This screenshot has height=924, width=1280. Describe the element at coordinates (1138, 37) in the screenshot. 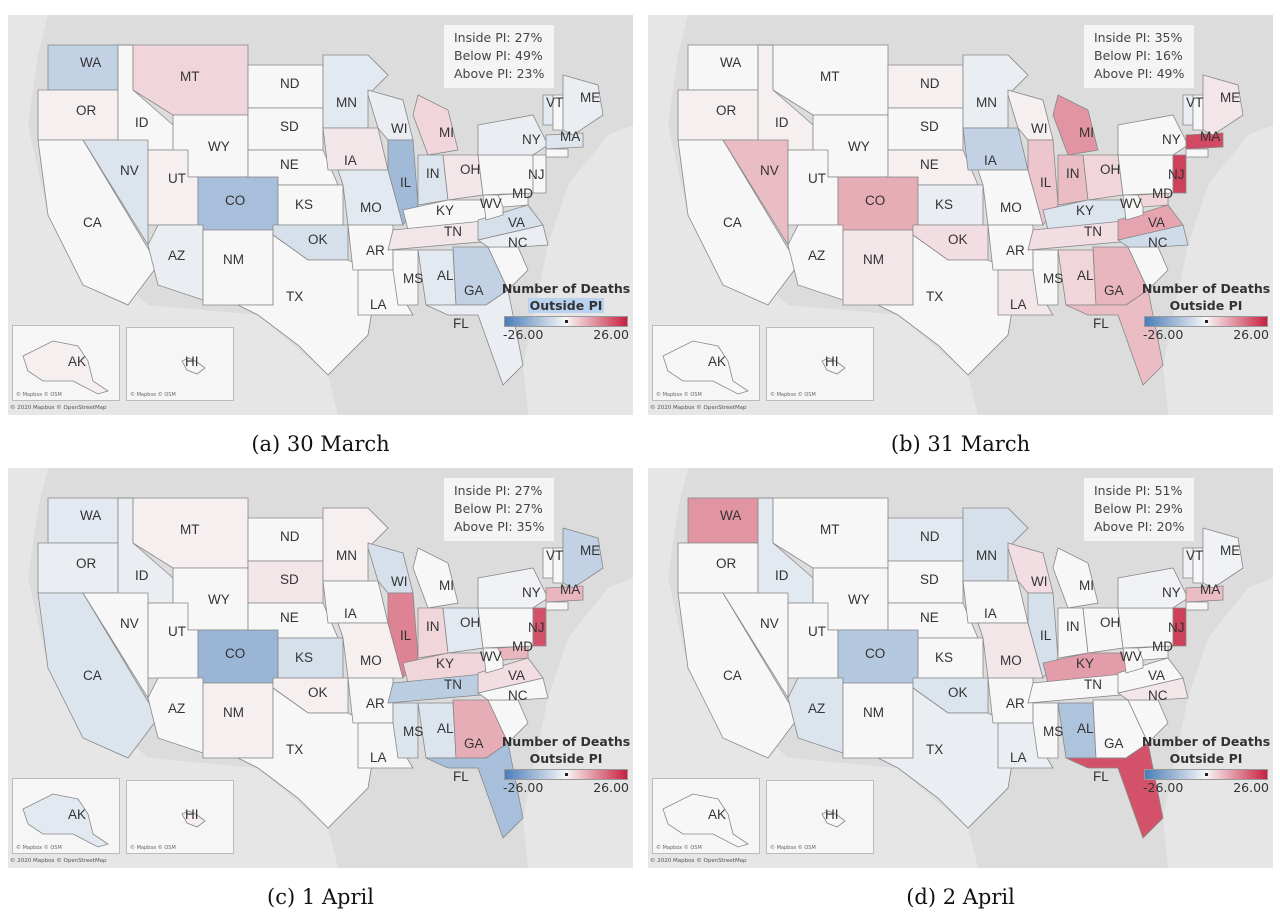

I see `pi-stat-inside: Inside PI: 35%` at that location.